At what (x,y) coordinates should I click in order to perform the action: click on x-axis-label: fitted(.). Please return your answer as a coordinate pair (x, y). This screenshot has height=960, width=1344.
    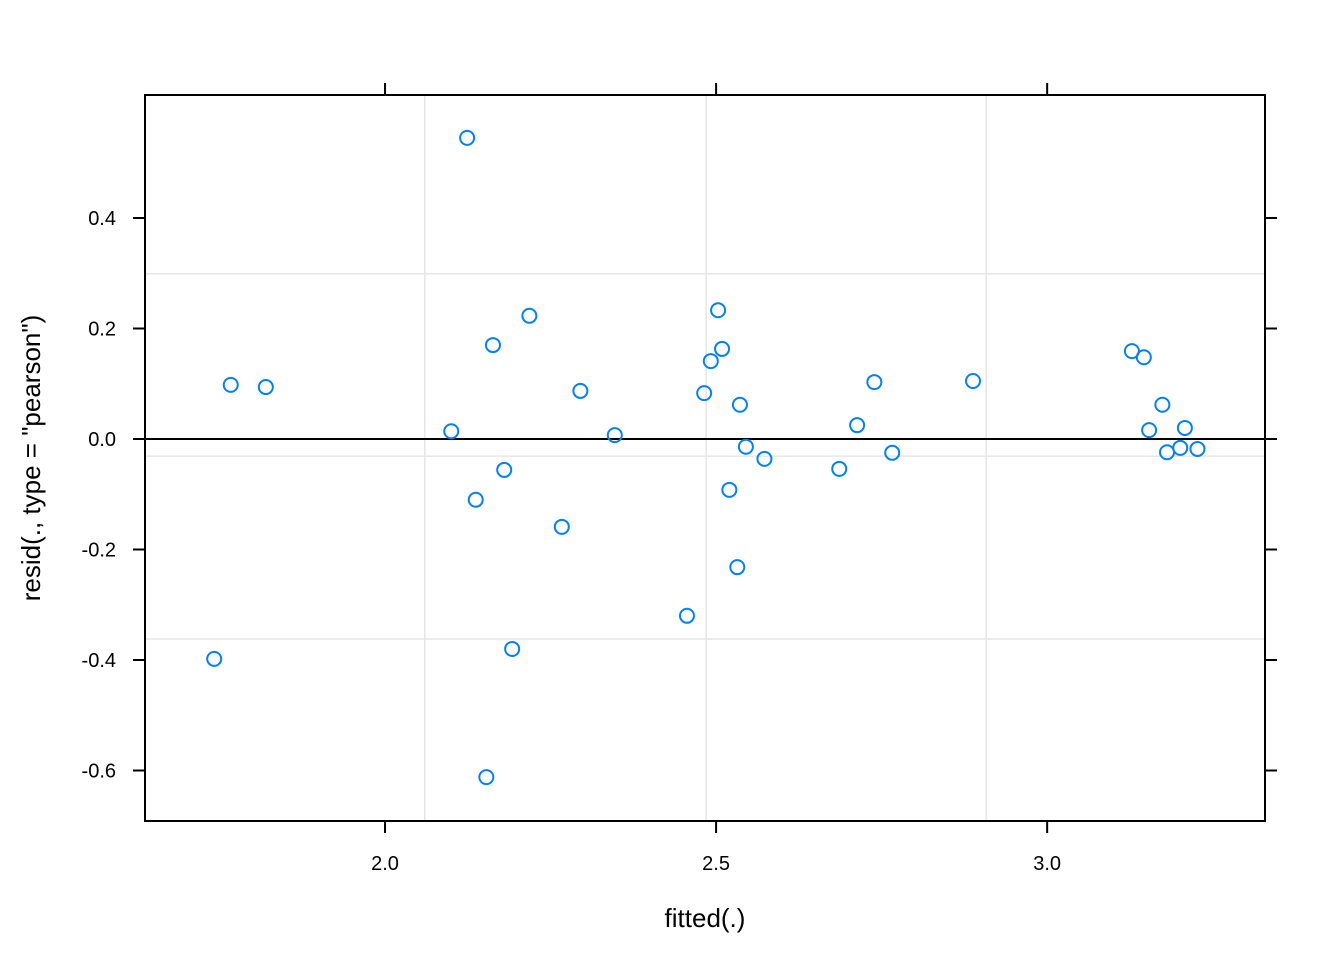
    Looking at the image, I should click on (705, 918).